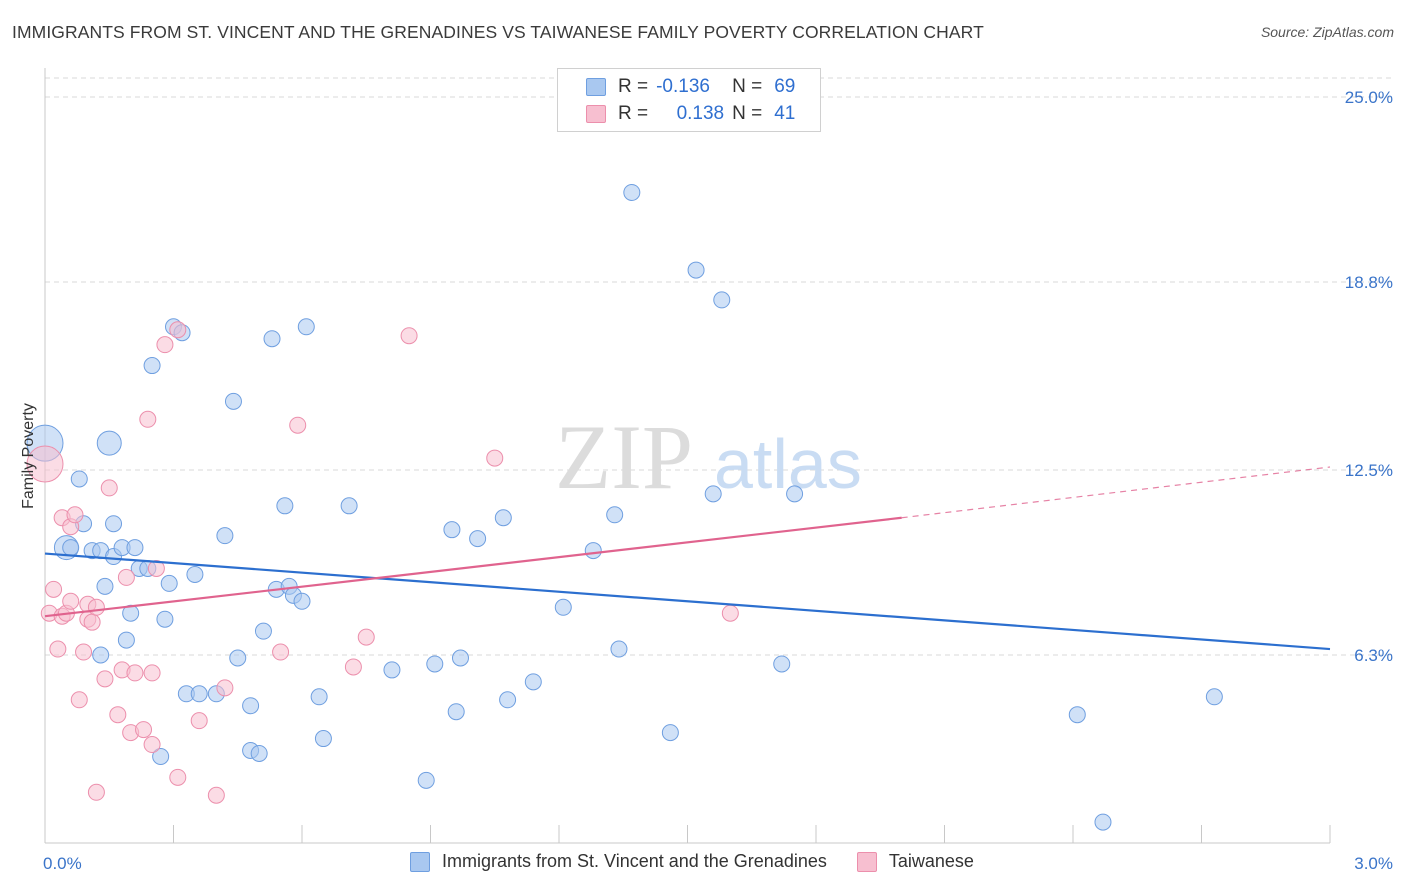 This screenshot has width=1406, height=892. What do you see at coordinates (931, 861) in the screenshot?
I see `legend-label: Taiwanese` at bounding box center [931, 861].